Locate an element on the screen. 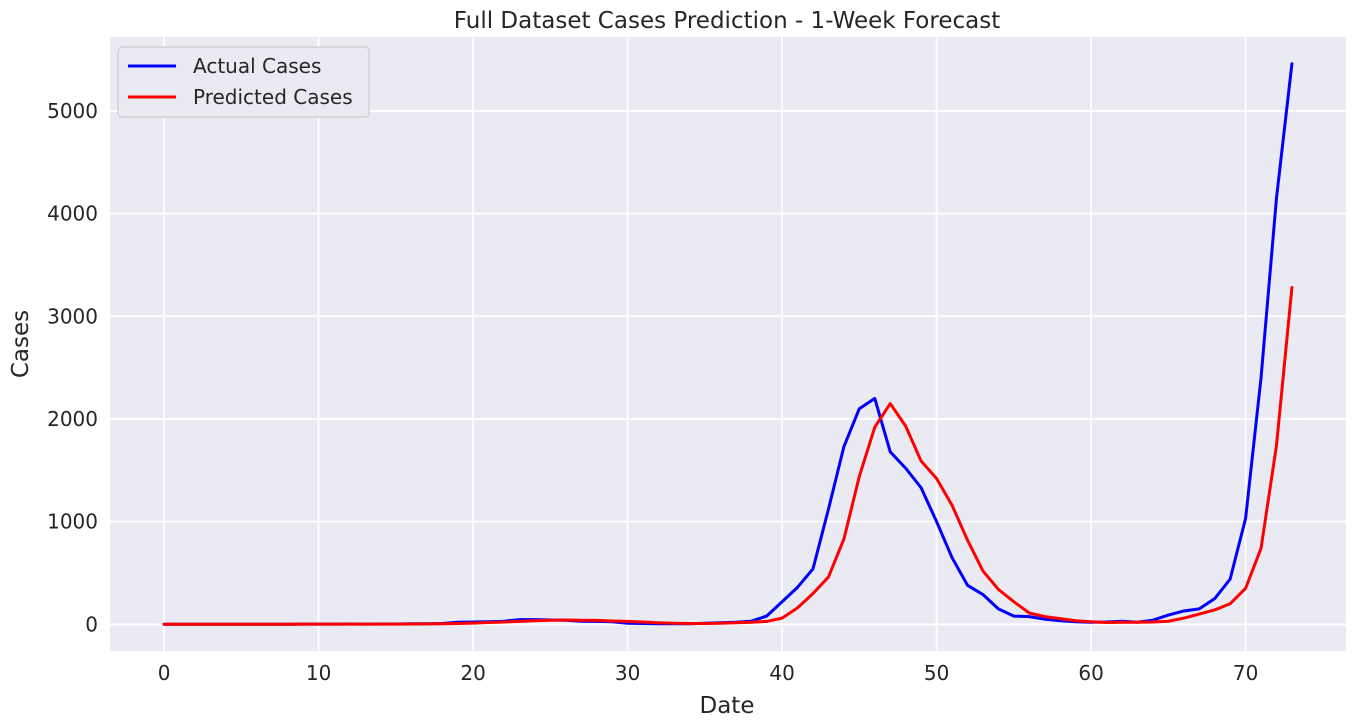  x-tick-label: 0 is located at coordinates (164, 673).